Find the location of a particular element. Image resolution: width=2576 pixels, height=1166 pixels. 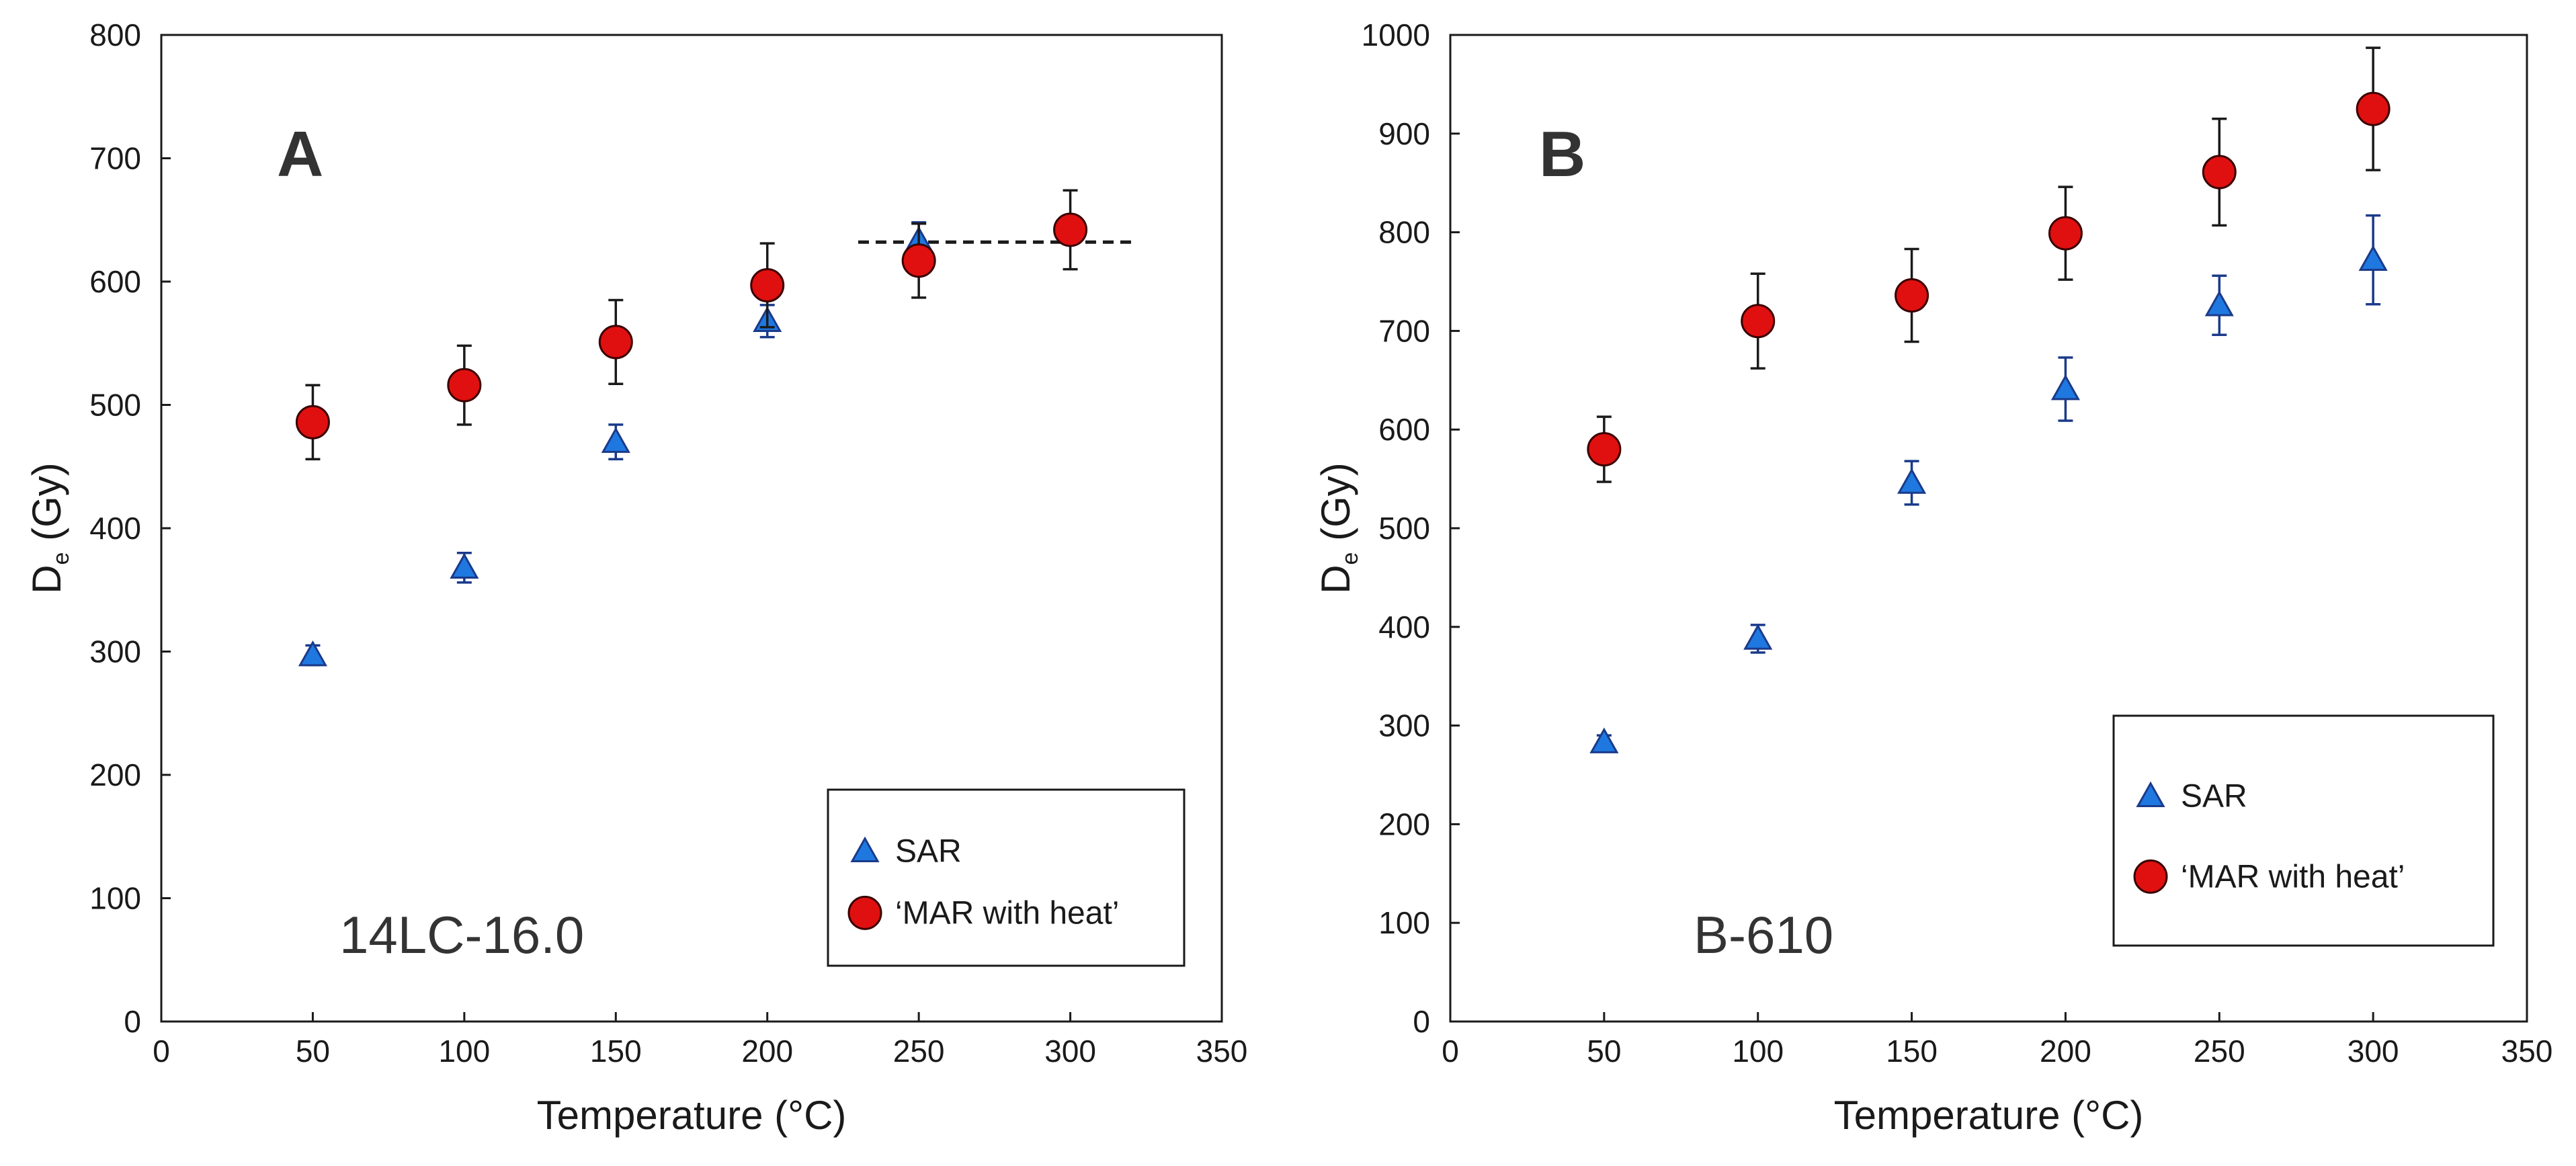

panel-letter: A is located at coordinates (300, 154).